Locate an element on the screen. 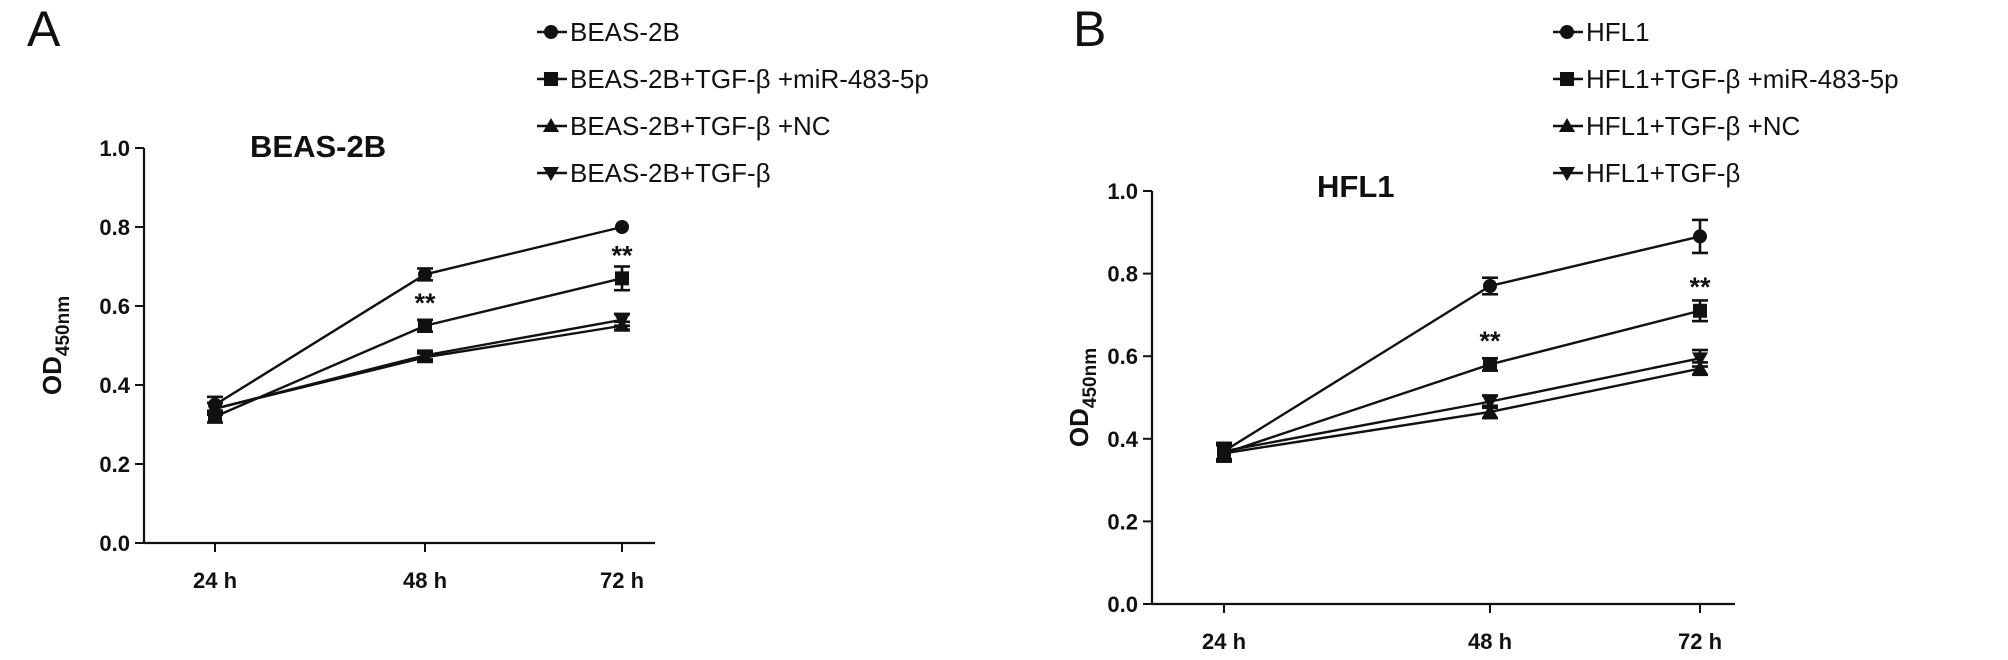 This screenshot has width=2008, height=660. legend-label: HFL1 is located at coordinates (1618, 32).